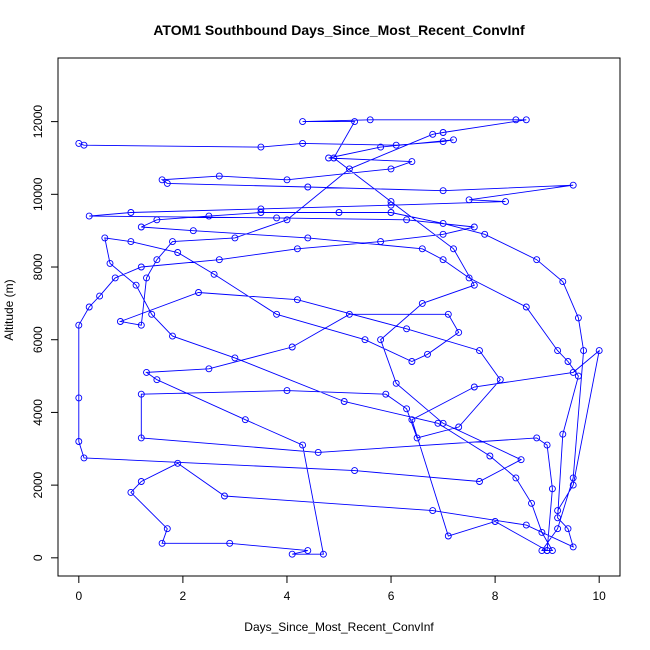 The width and height of the screenshot is (650, 650). What do you see at coordinates (38, 557) in the screenshot?
I see `y-tick-label: 0` at bounding box center [38, 557].